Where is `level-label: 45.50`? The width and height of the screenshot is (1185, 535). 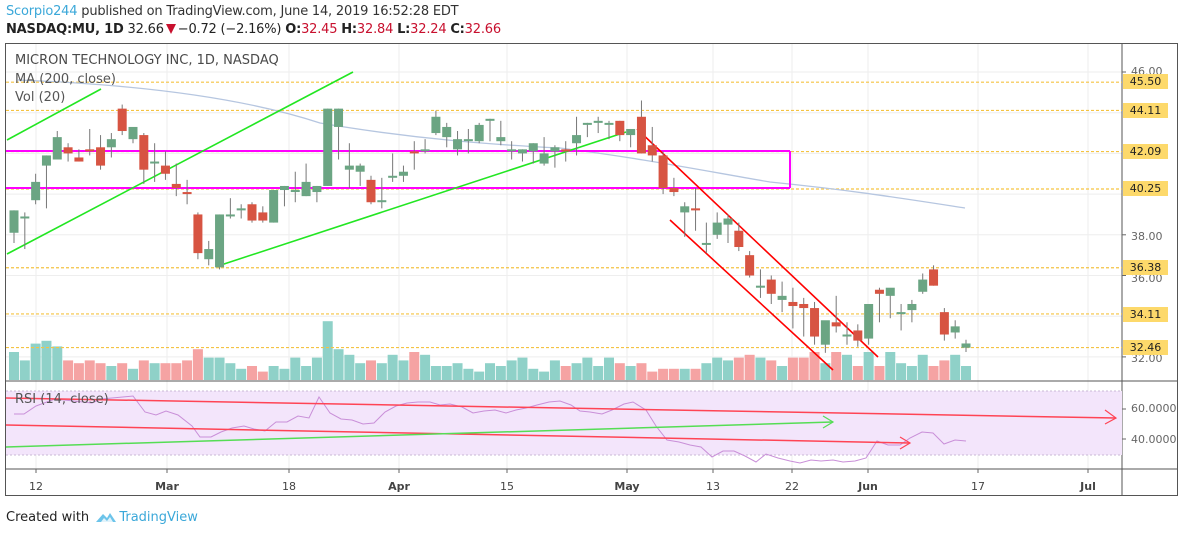
level-label: 45.50 is located at coordinates (1145, 81).